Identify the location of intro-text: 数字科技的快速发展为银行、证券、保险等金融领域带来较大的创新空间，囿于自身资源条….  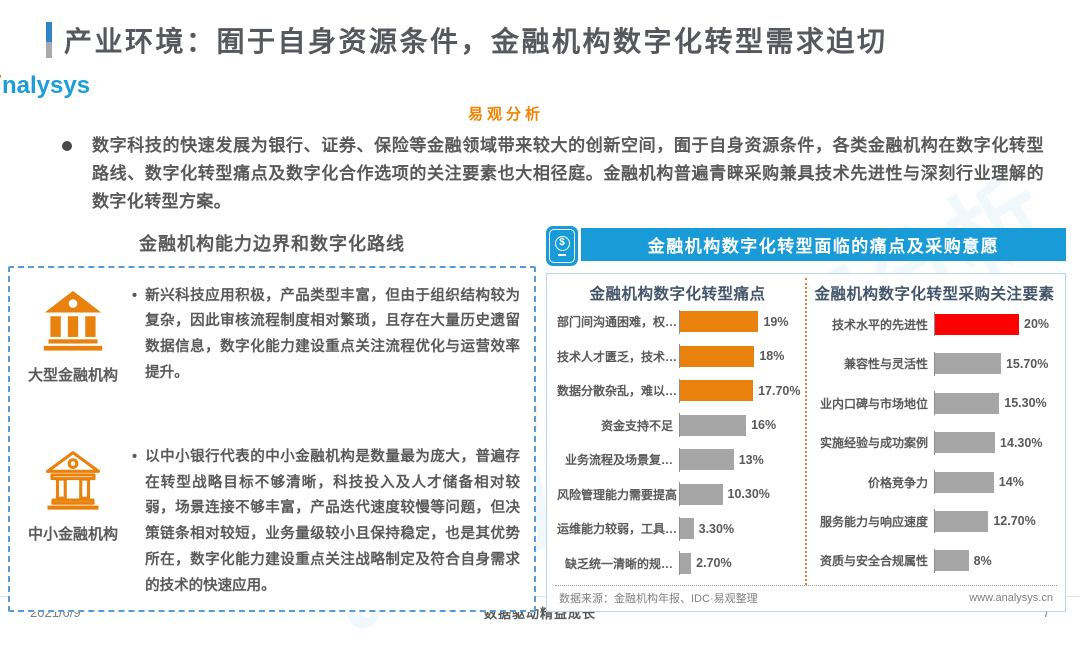
(568, 173).